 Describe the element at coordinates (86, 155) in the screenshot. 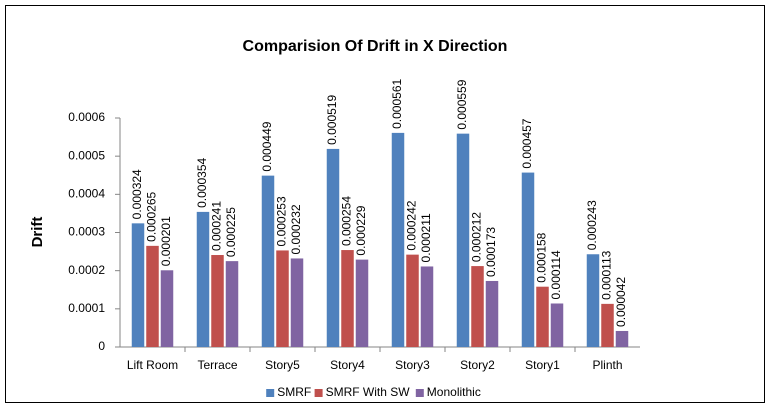

I see `y-tick-label: 0.0005` at that location.